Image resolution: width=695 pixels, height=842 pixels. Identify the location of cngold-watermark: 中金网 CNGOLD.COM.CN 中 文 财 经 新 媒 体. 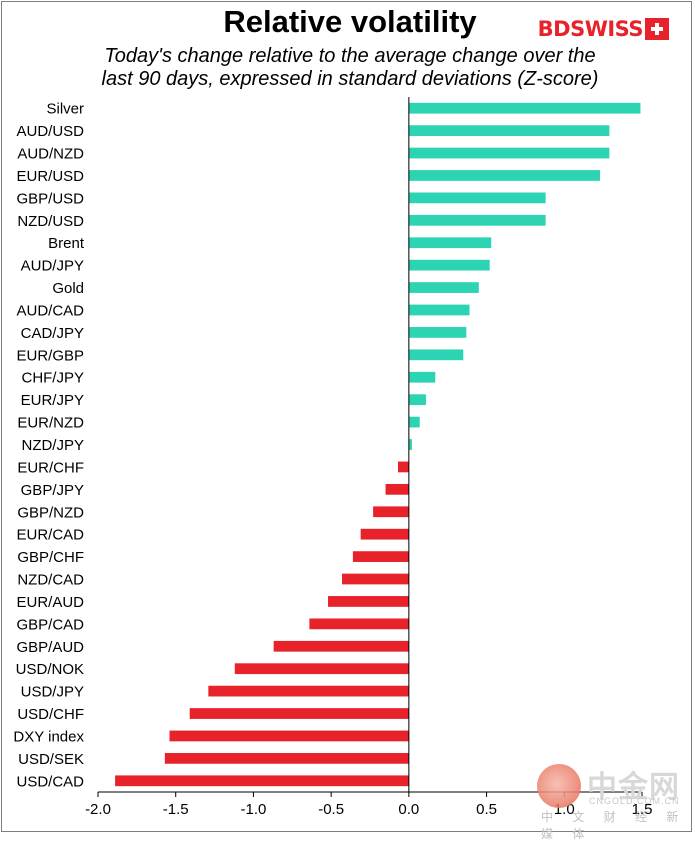
(612, 801).